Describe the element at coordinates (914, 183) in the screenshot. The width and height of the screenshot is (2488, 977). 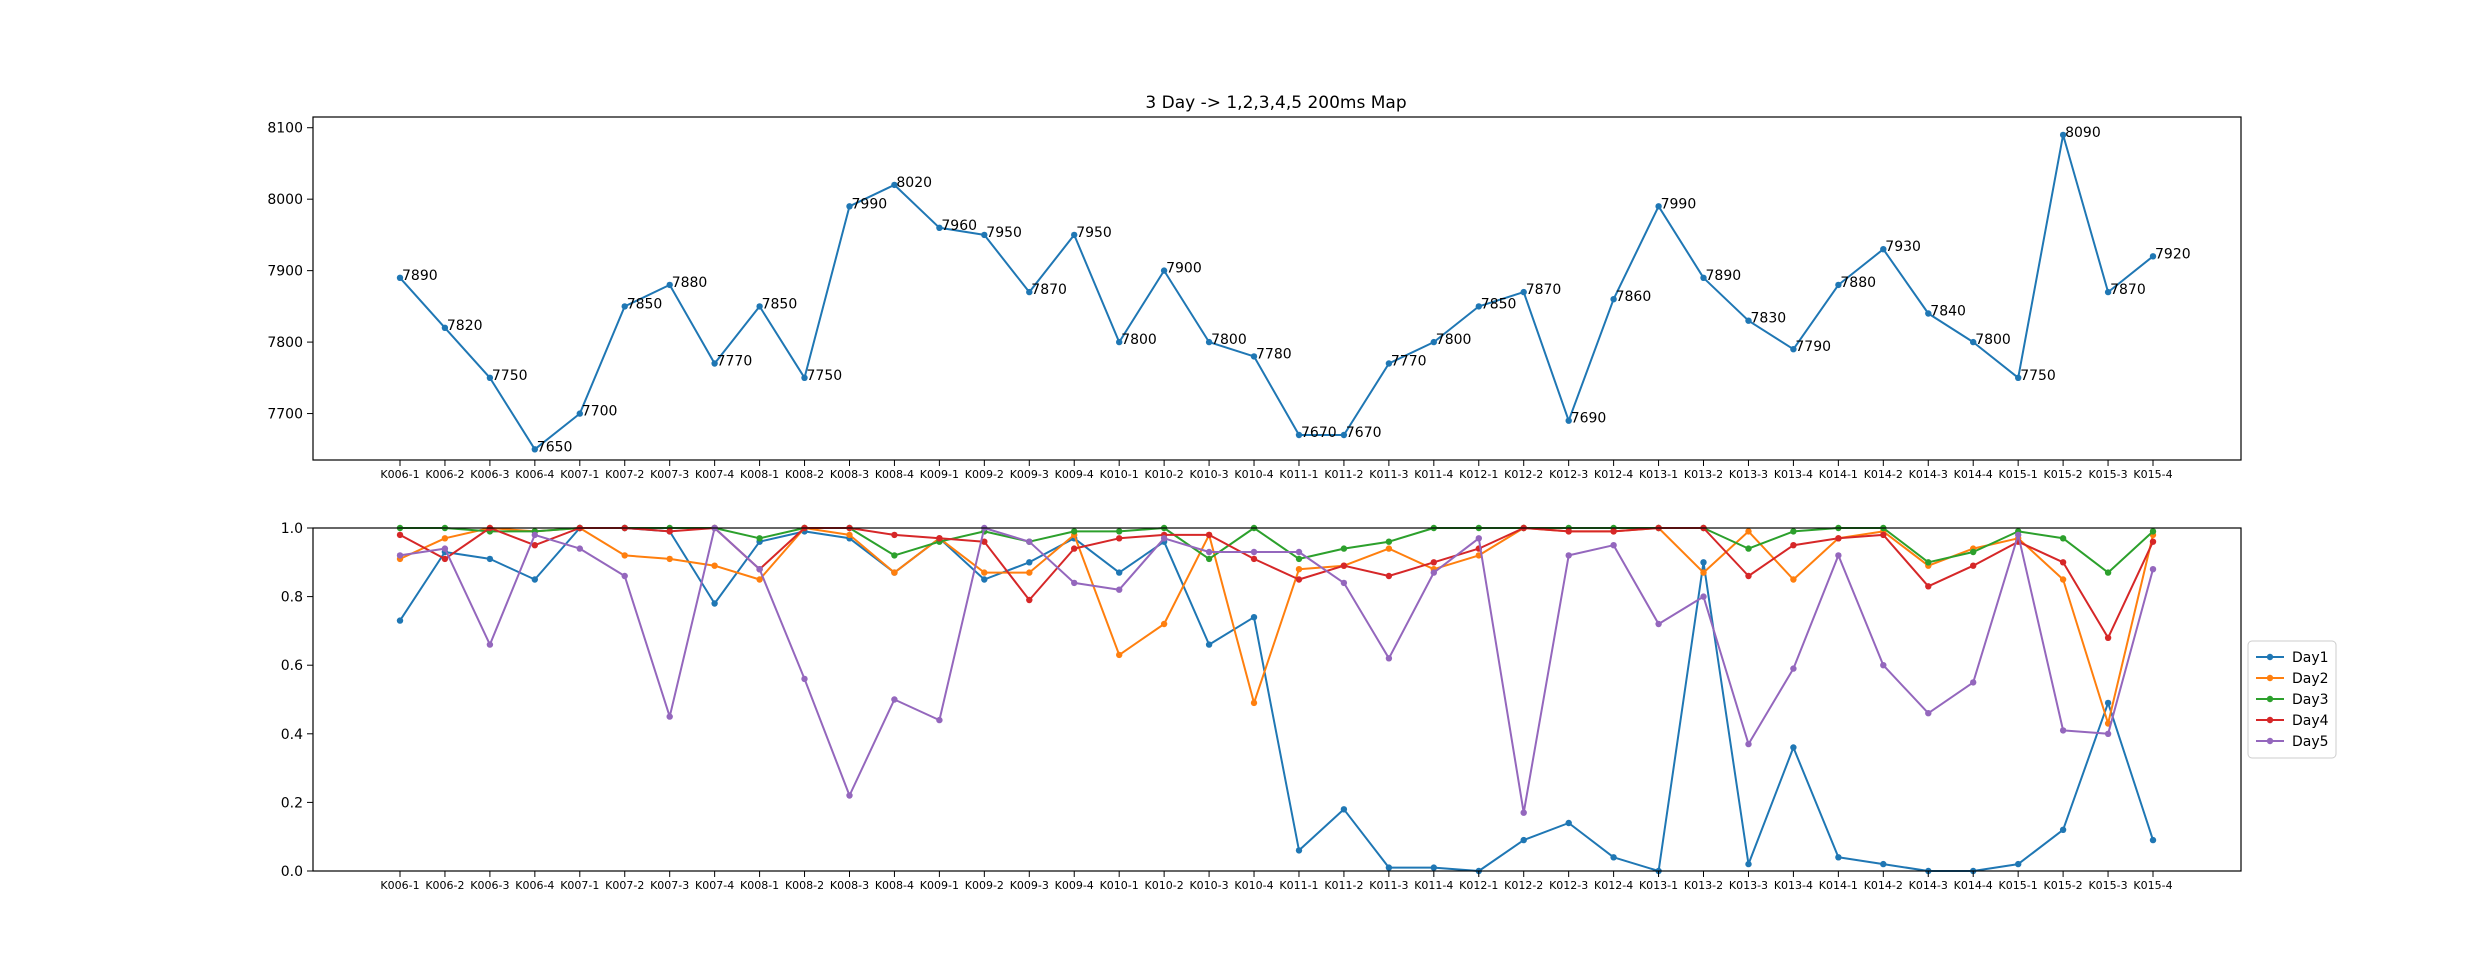
I see `top-data-label: 8020` at that location.